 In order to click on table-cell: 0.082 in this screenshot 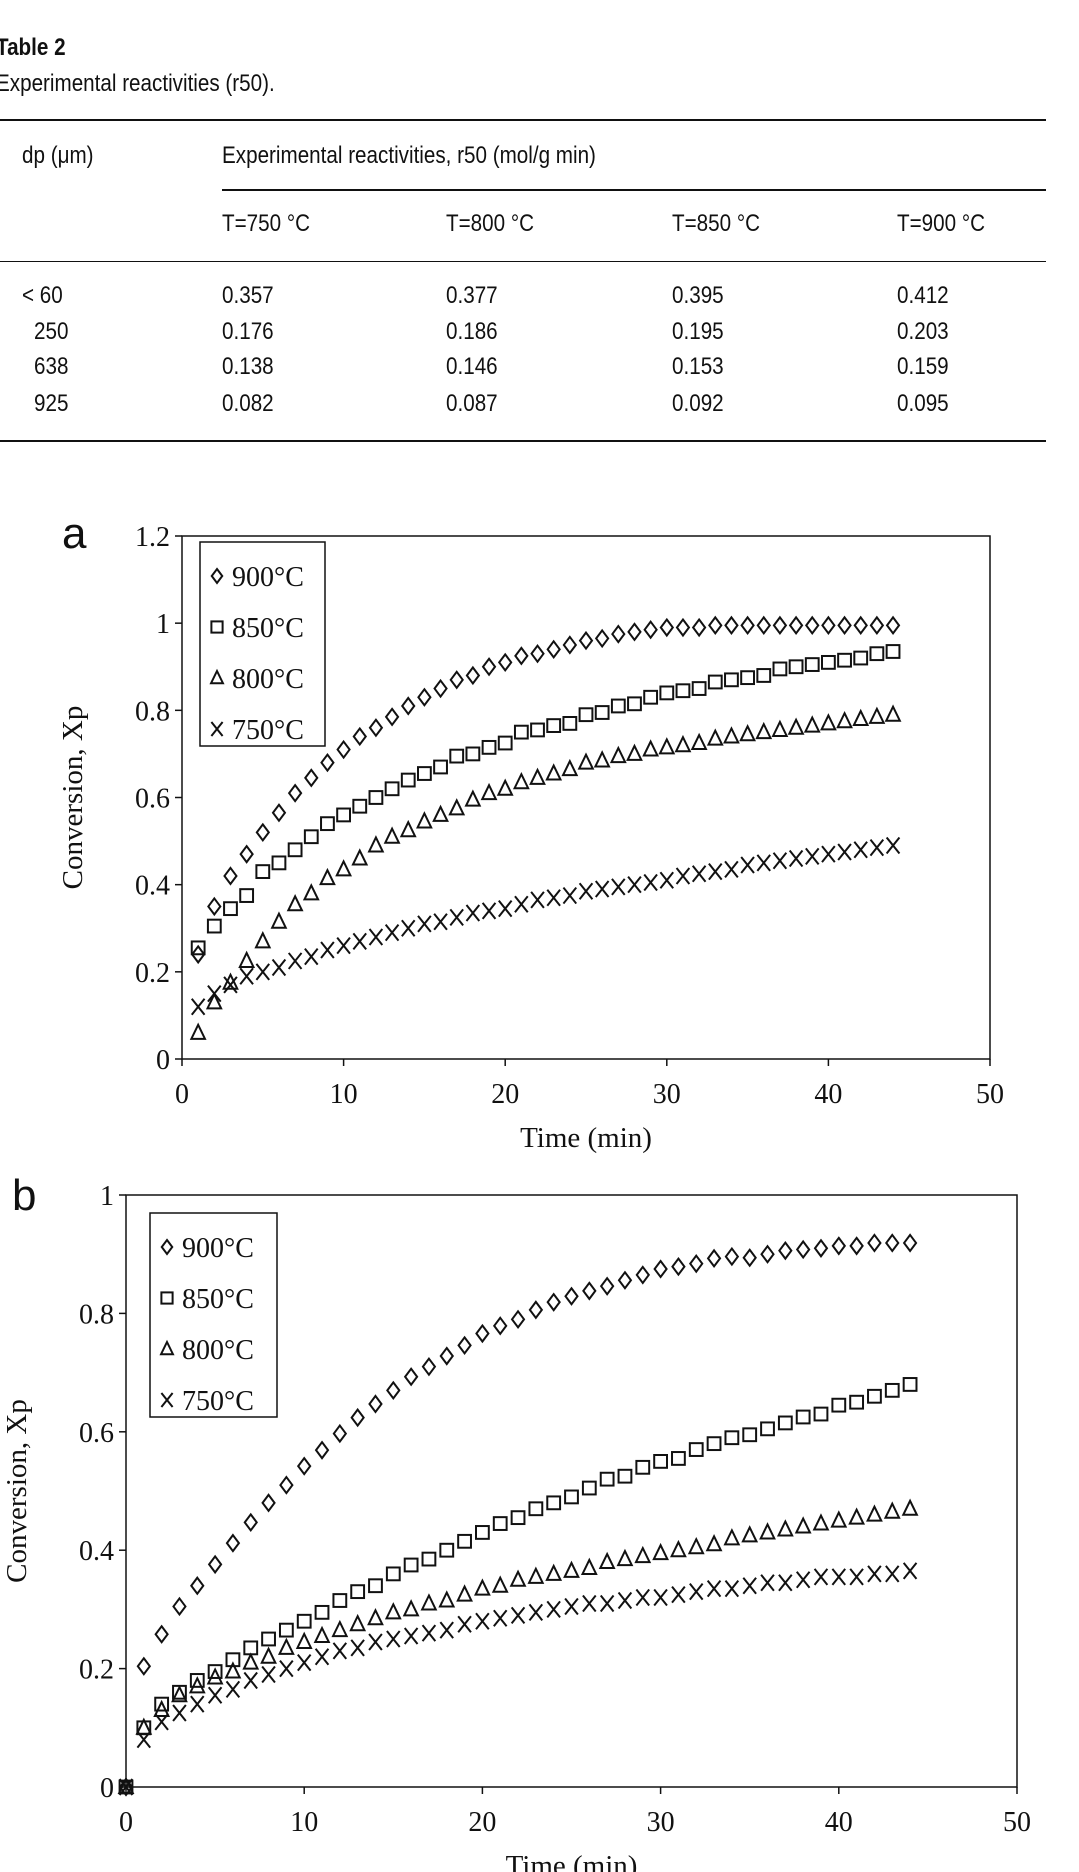, I will do `click(248, 403)`.